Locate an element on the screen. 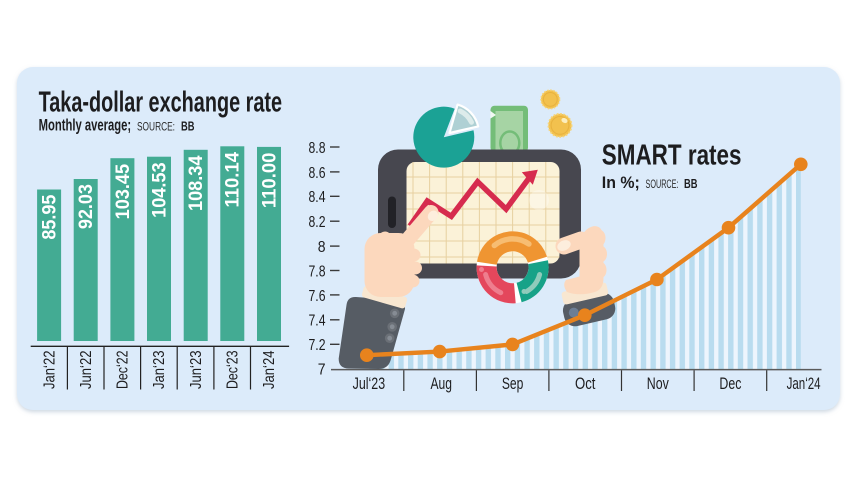  svg-text: Taka-dollar exchange rate is located at coordinates (161, 103).